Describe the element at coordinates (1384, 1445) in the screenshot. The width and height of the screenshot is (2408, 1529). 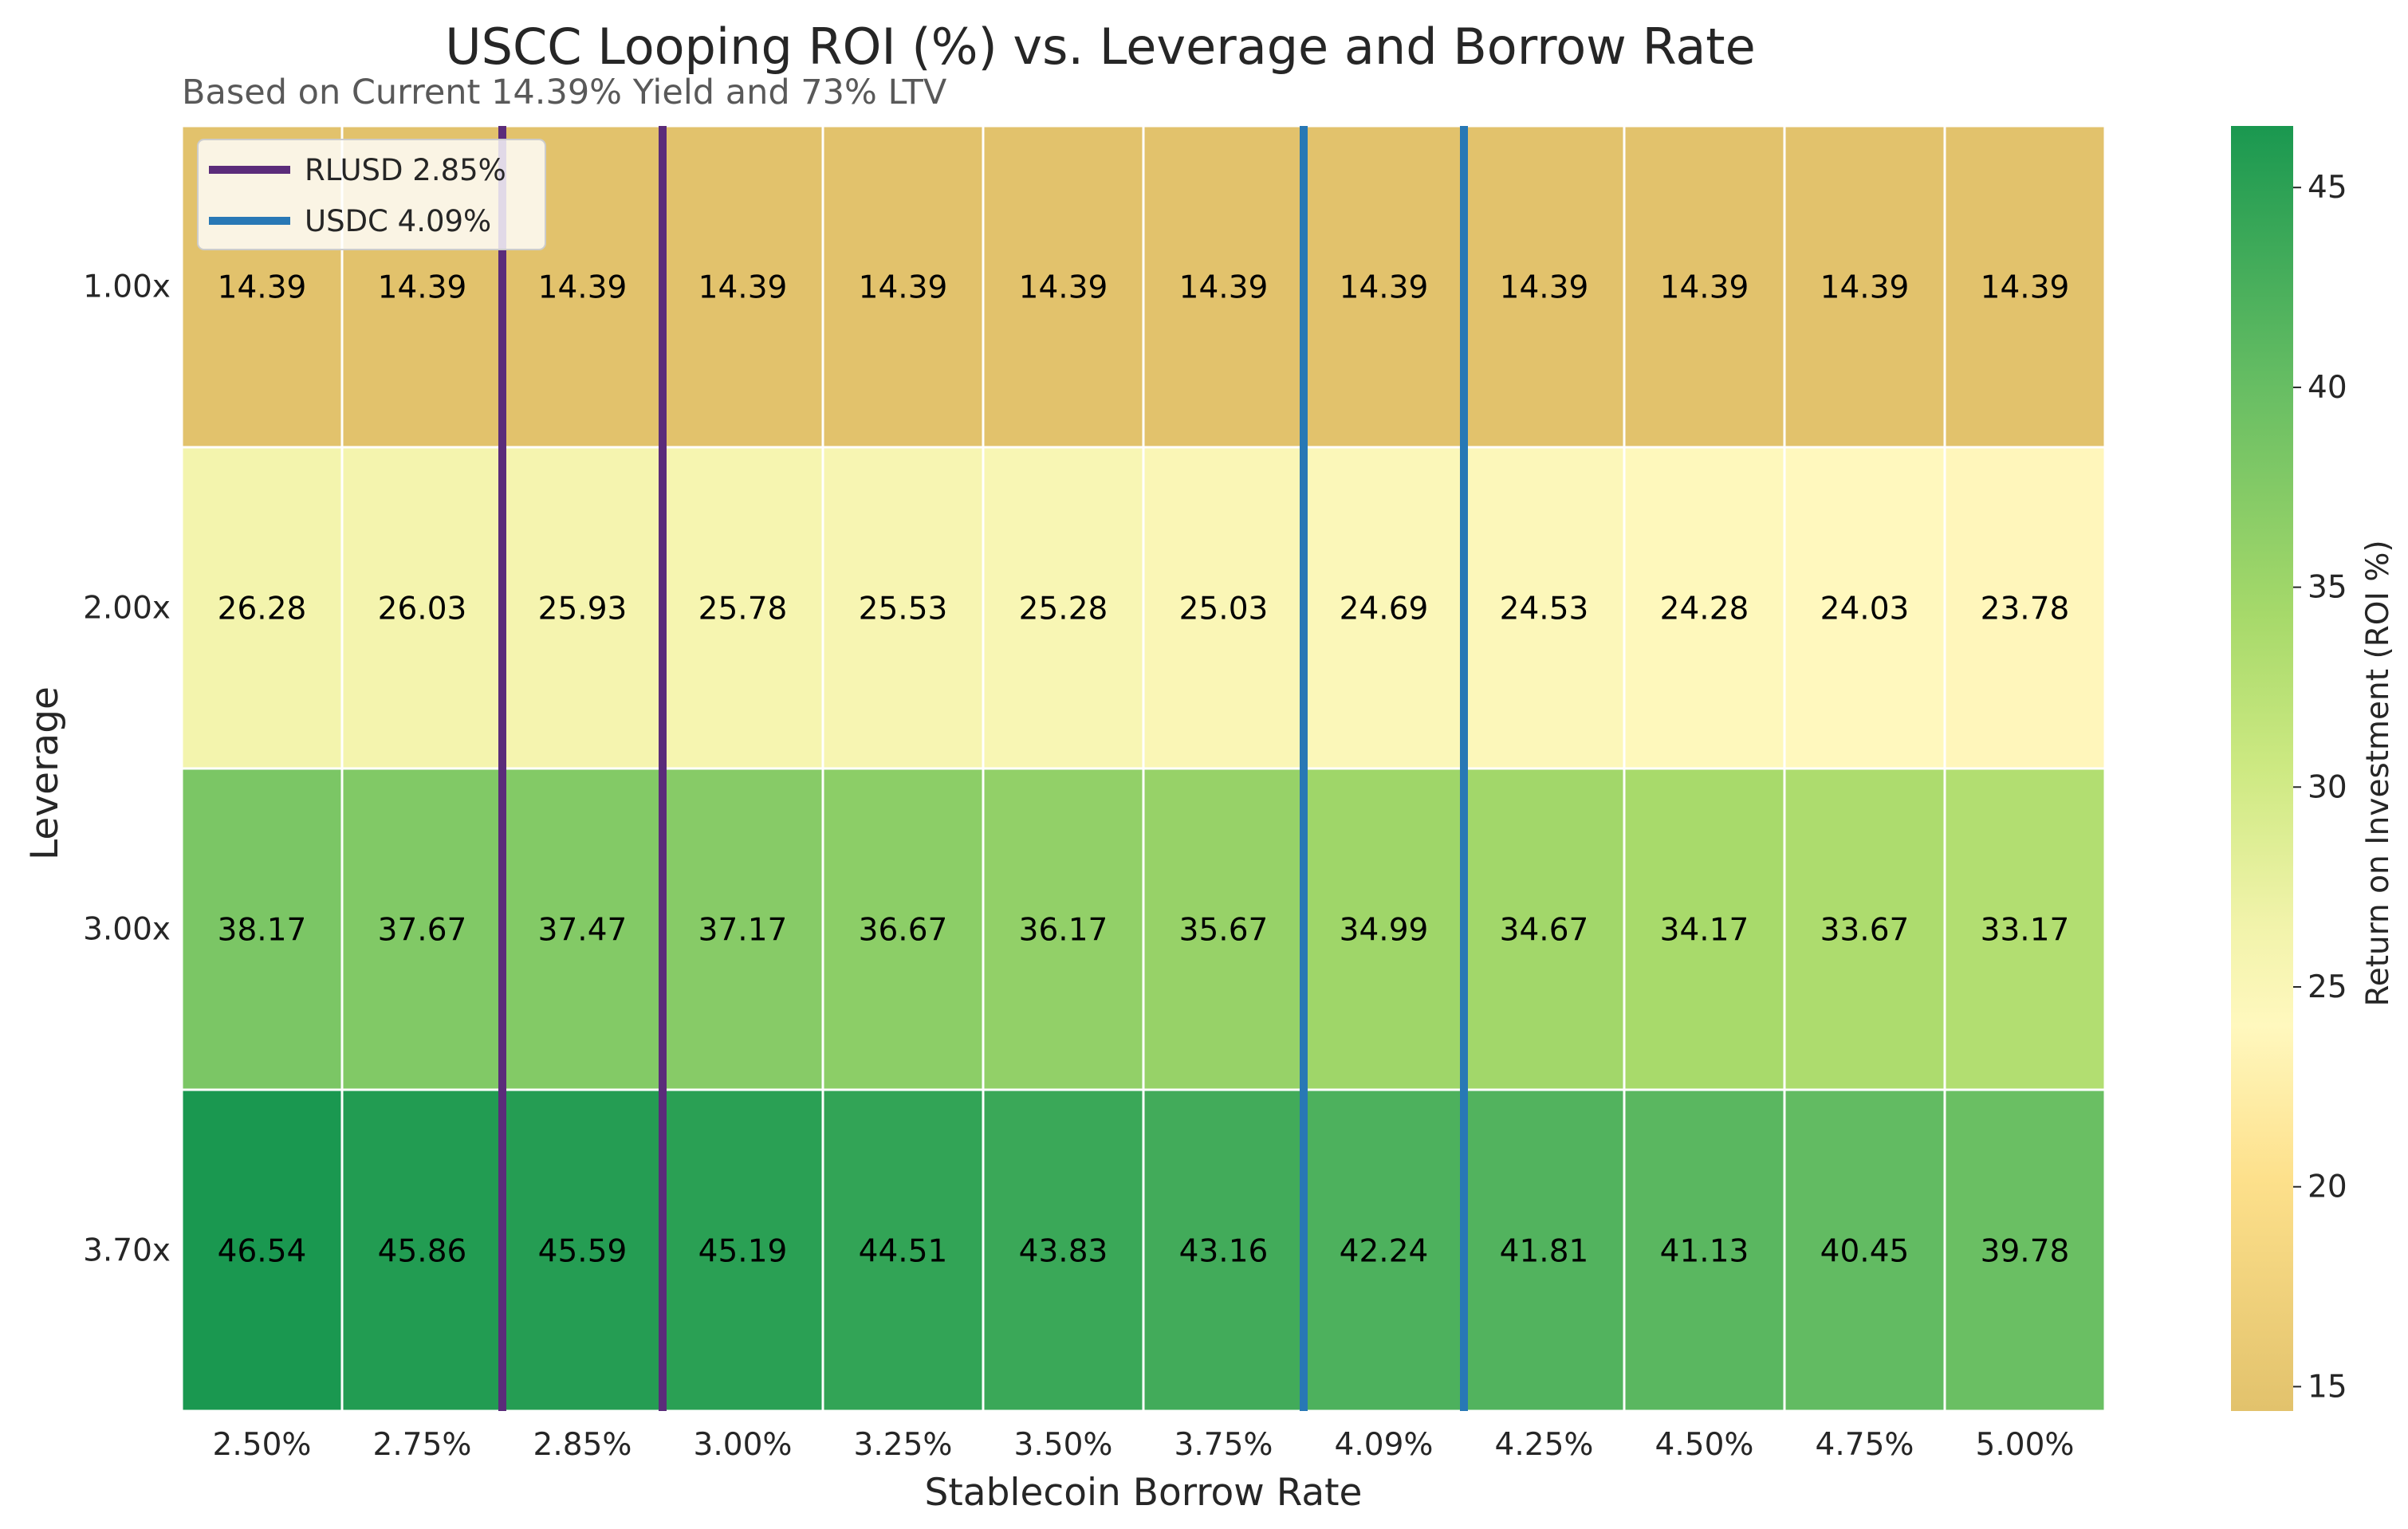
I see `x-tick-label: 4.09%` at that location.